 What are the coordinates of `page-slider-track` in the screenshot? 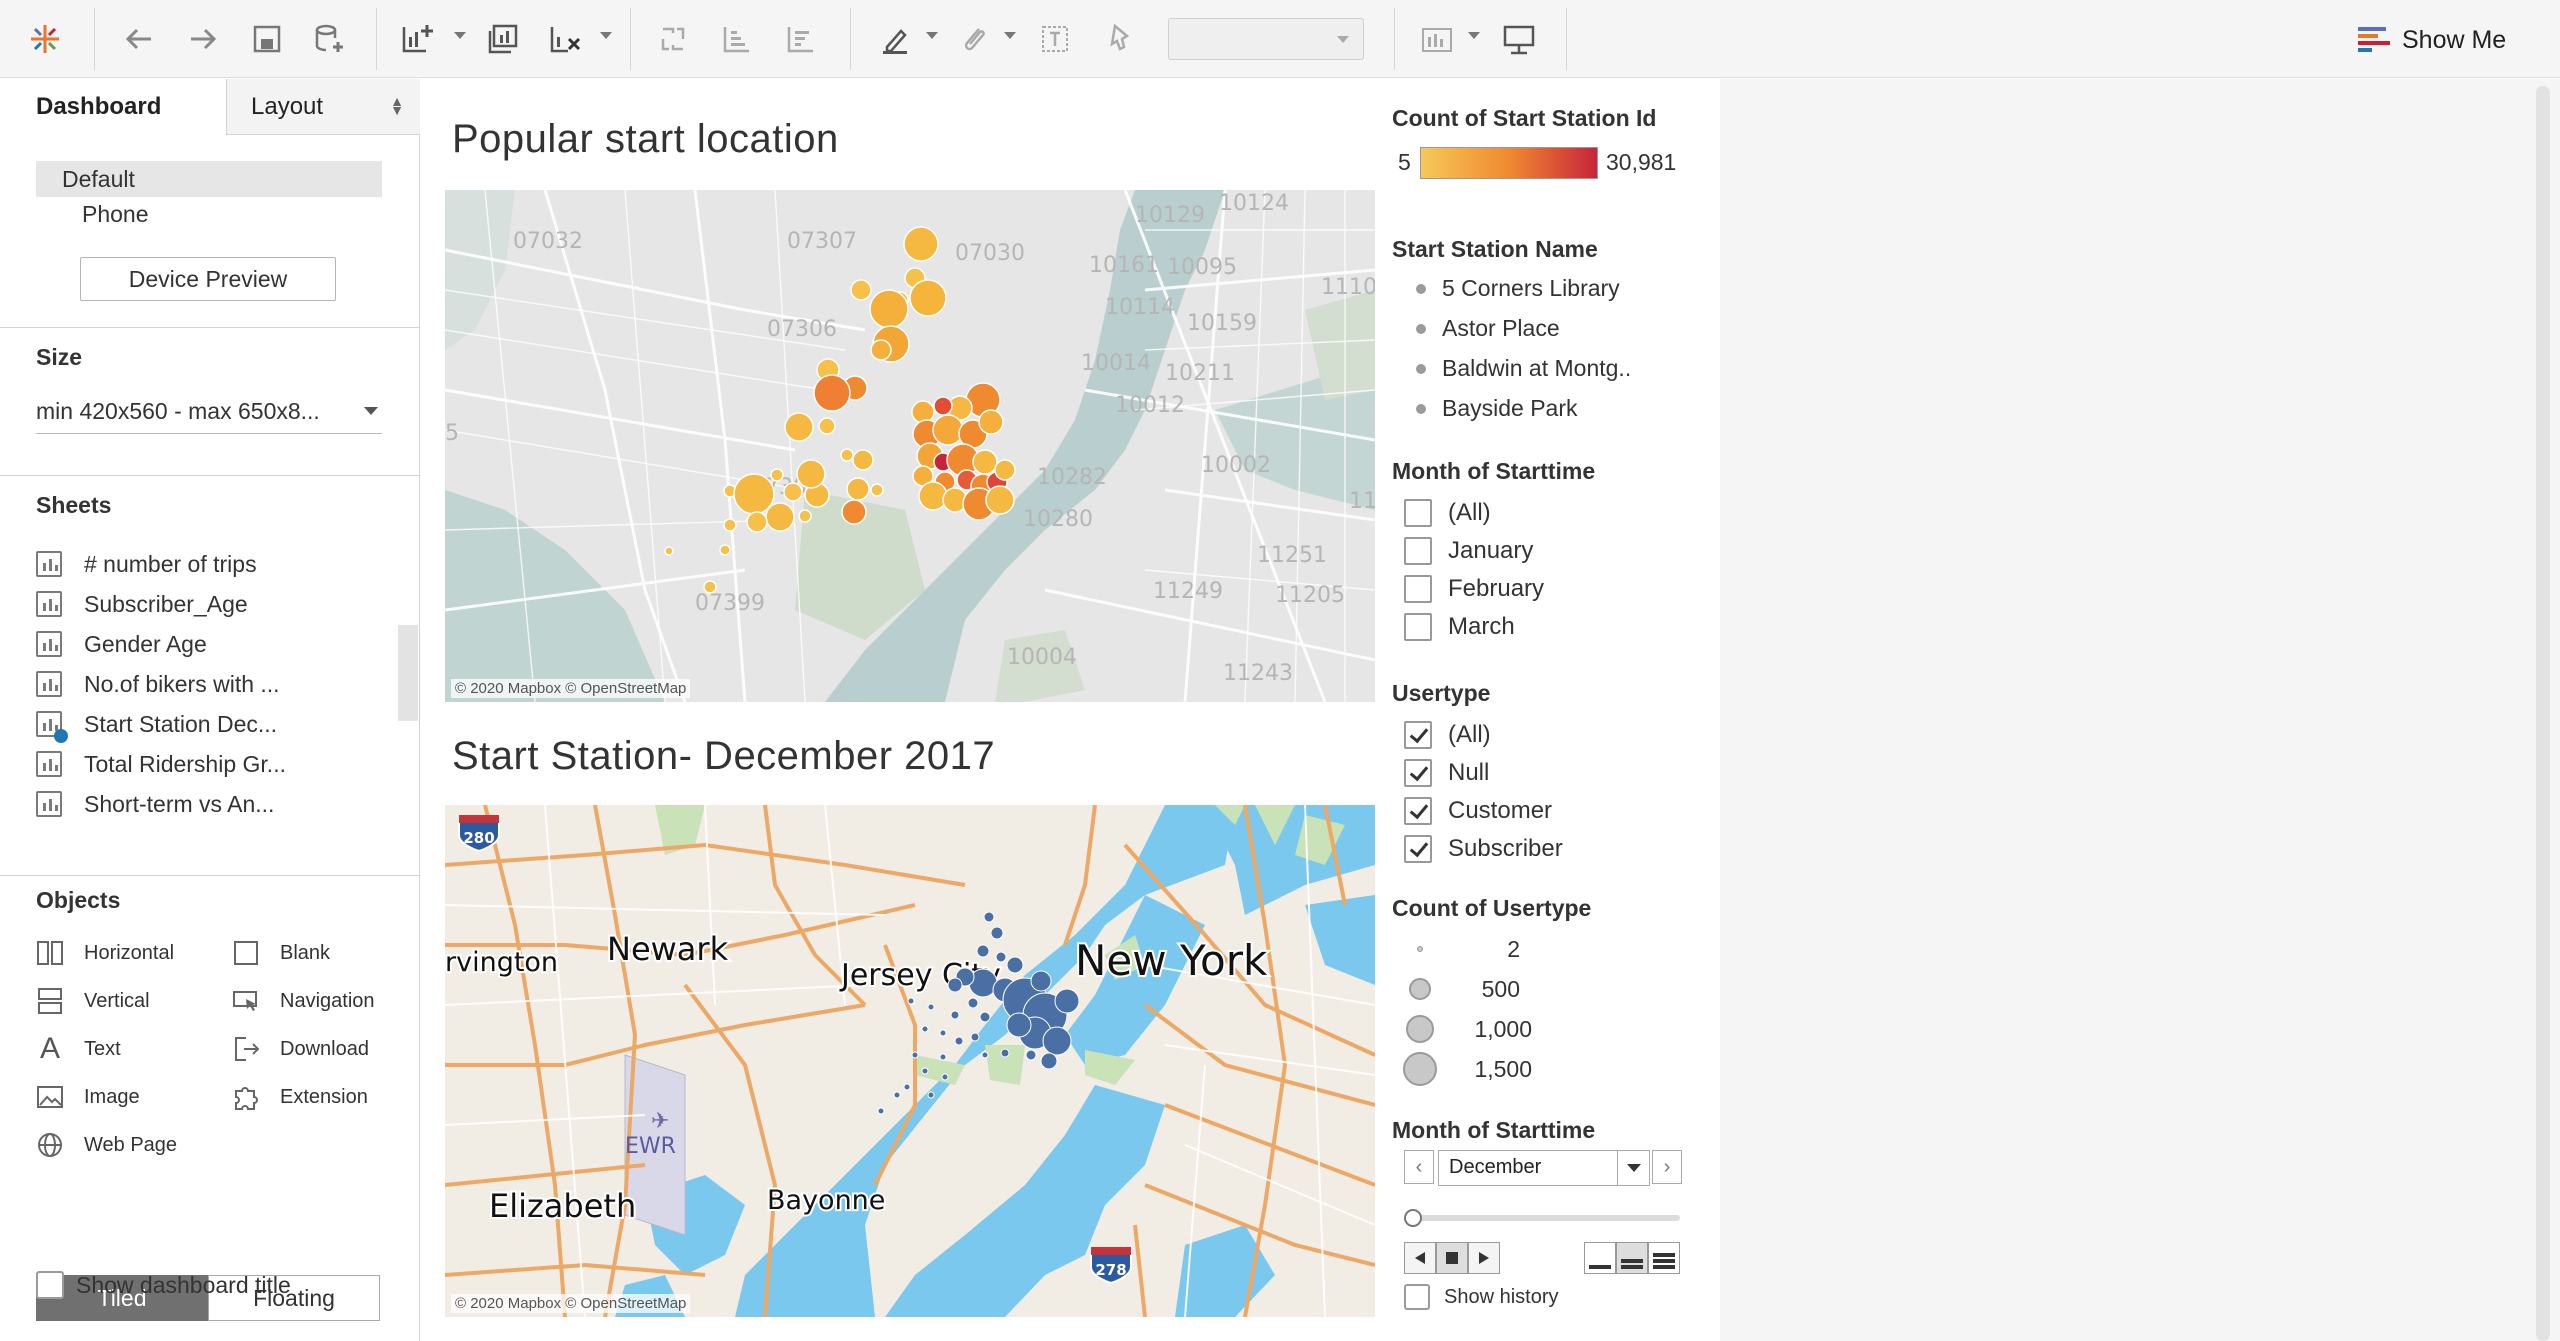 It's located at (1545, 1218).